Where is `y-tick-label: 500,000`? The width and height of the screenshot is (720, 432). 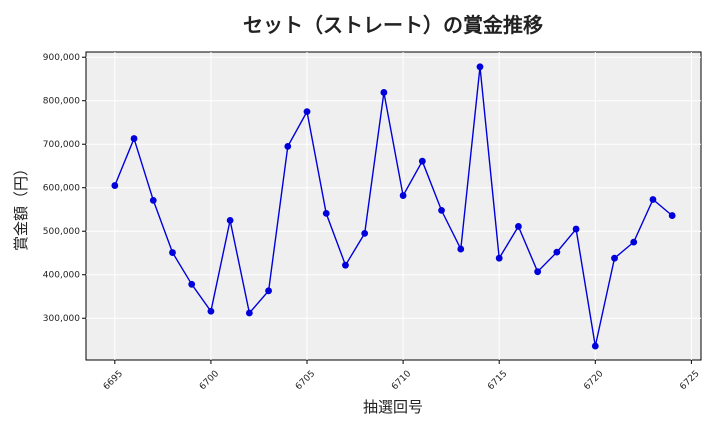 y-tick-label: 500,000 is located at coordinates (61, 232).